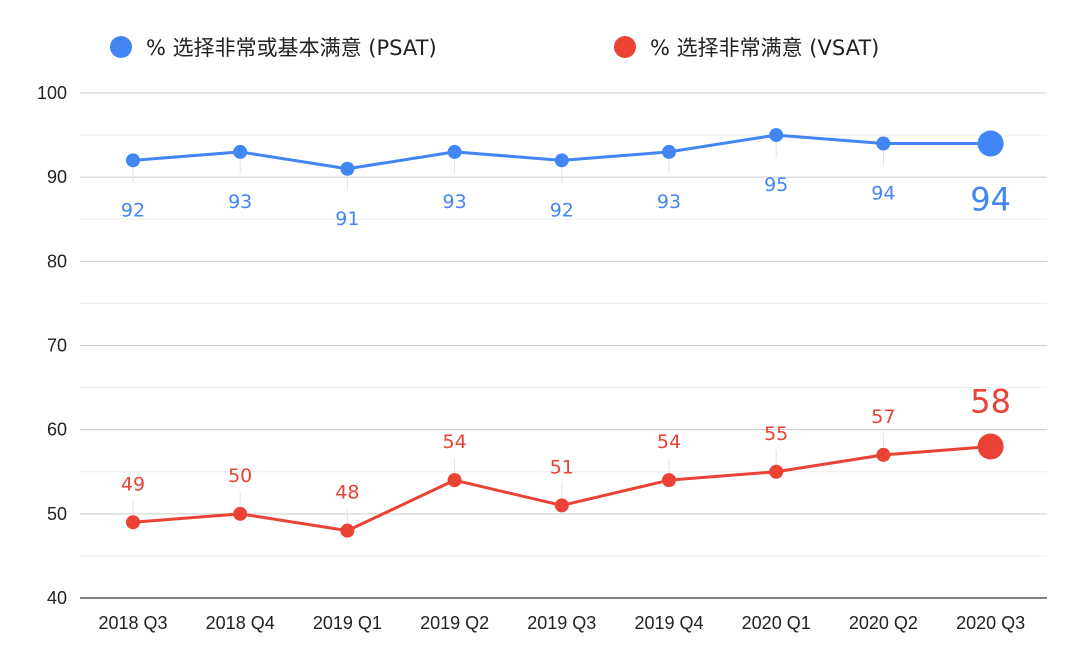 The width and height of the screenshot is (1080, 668). Describe the element at coordinates (625, 47) in the screenshot. I see `legend-marker-vsat` at that location.